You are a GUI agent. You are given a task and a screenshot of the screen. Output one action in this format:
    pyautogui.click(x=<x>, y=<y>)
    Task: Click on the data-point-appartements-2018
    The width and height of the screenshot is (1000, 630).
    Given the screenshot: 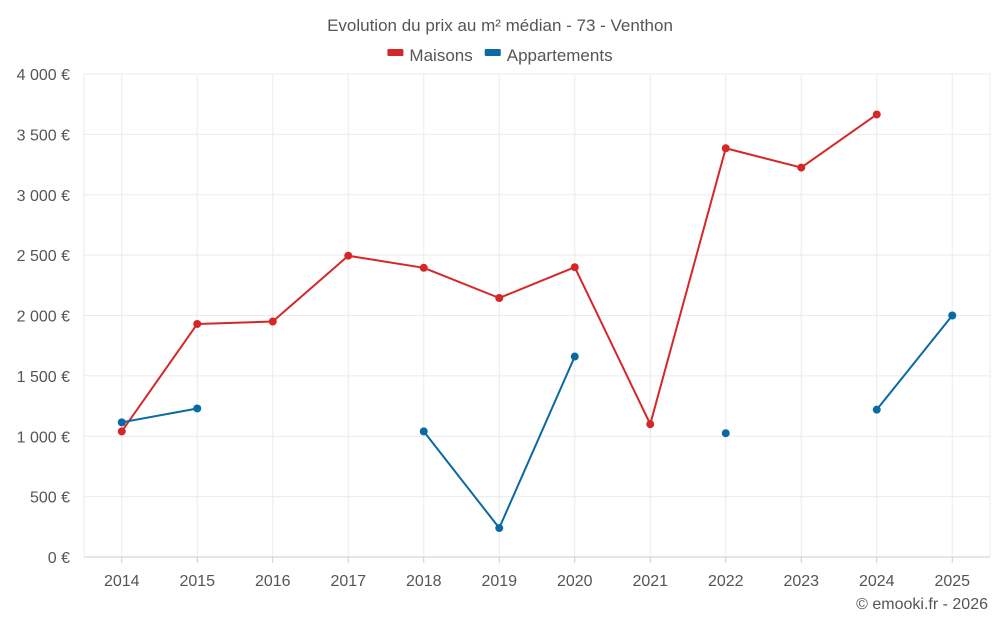 What is the action you would take?
    pyautogui.click(x=423, y=431)
    